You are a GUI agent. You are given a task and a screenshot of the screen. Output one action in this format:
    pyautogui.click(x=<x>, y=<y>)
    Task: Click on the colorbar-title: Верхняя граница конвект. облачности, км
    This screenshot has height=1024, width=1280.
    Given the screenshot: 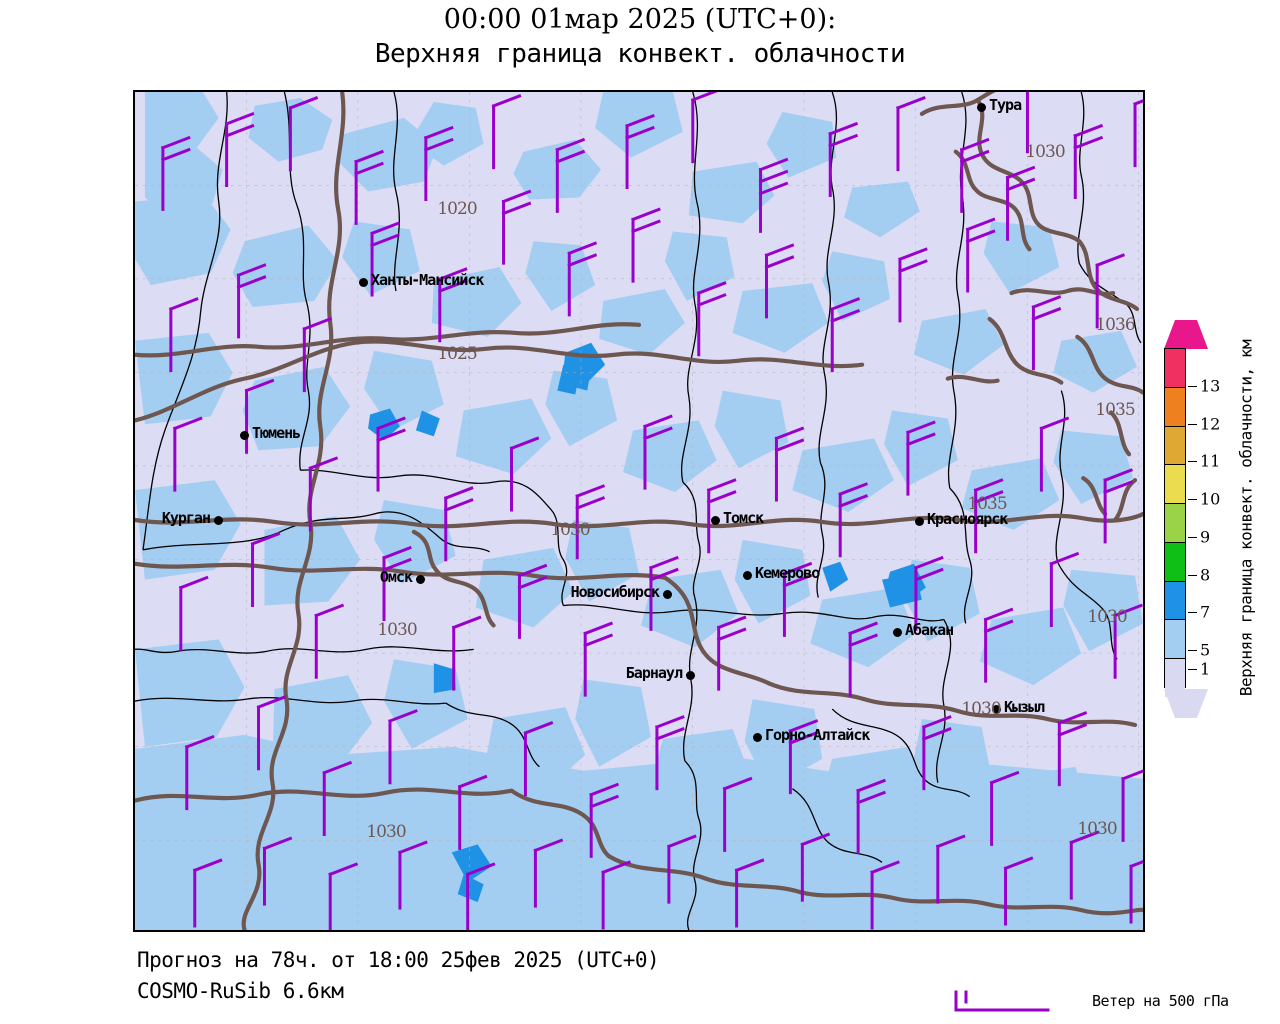 What is the action you would take?
    pyautogui.click(x=1246, y=518)
    